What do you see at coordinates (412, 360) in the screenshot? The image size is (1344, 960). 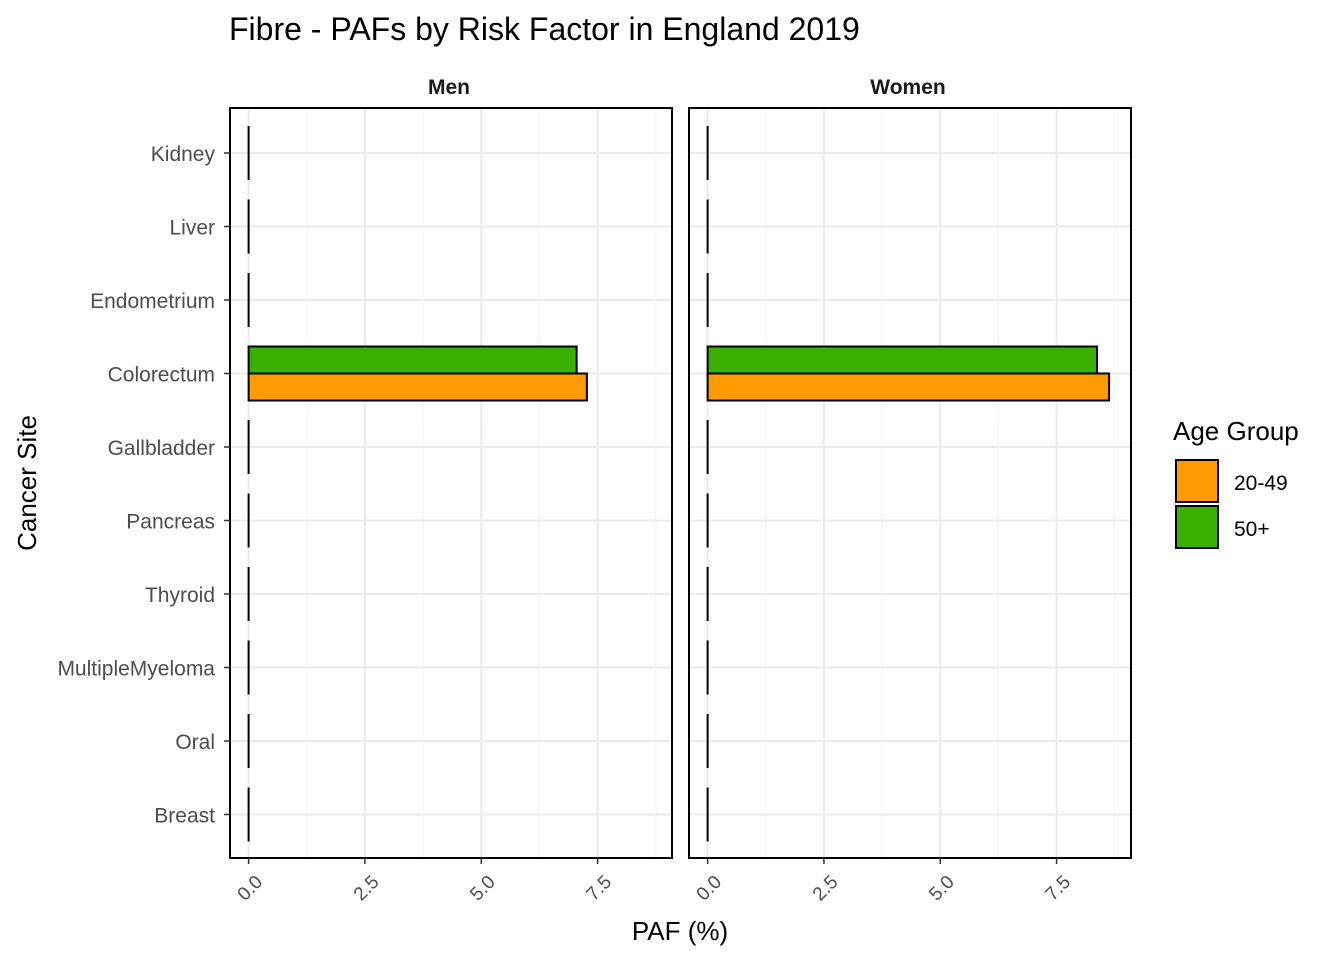 I see `bar-men-colorectum-50plus` at bounding box center [412, 360].